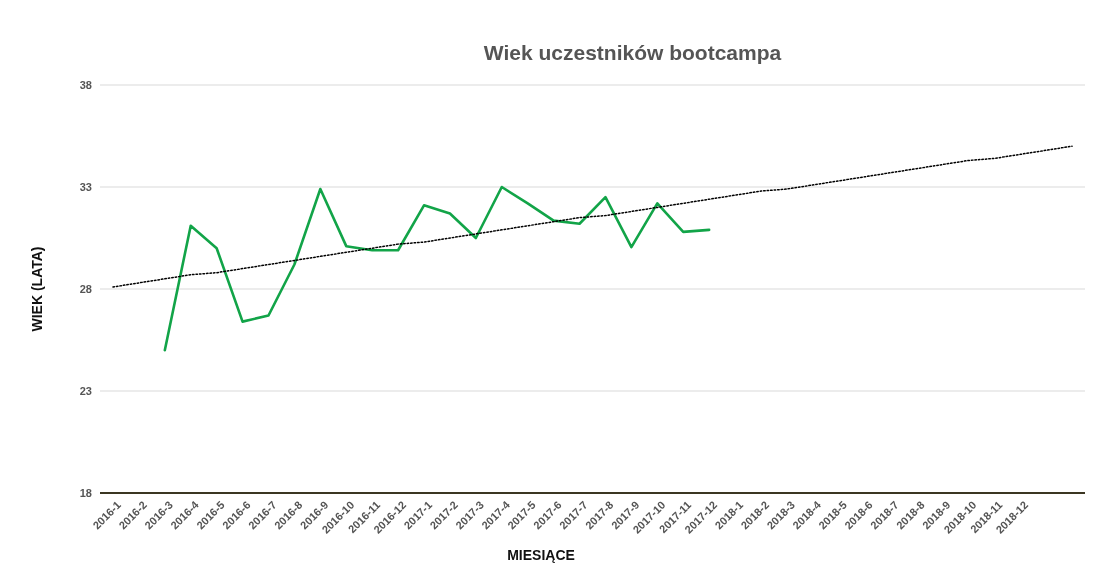 The width and height of the screenshot is (1099, 579). Describe the element at coordinates (541, 555) in the screenshot. I see `x-axis-title: MIESIĄCE` at that location.